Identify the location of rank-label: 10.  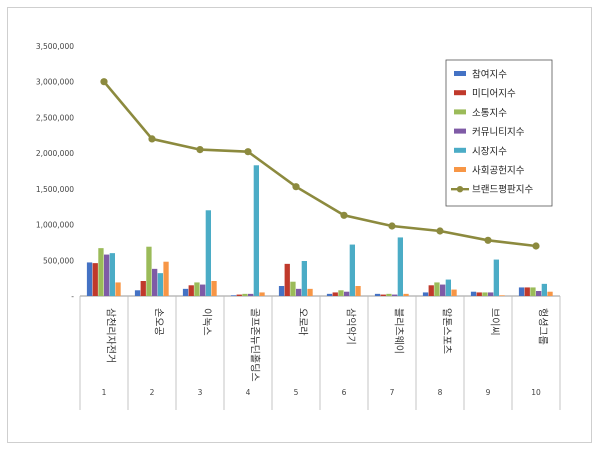
(536, 392).